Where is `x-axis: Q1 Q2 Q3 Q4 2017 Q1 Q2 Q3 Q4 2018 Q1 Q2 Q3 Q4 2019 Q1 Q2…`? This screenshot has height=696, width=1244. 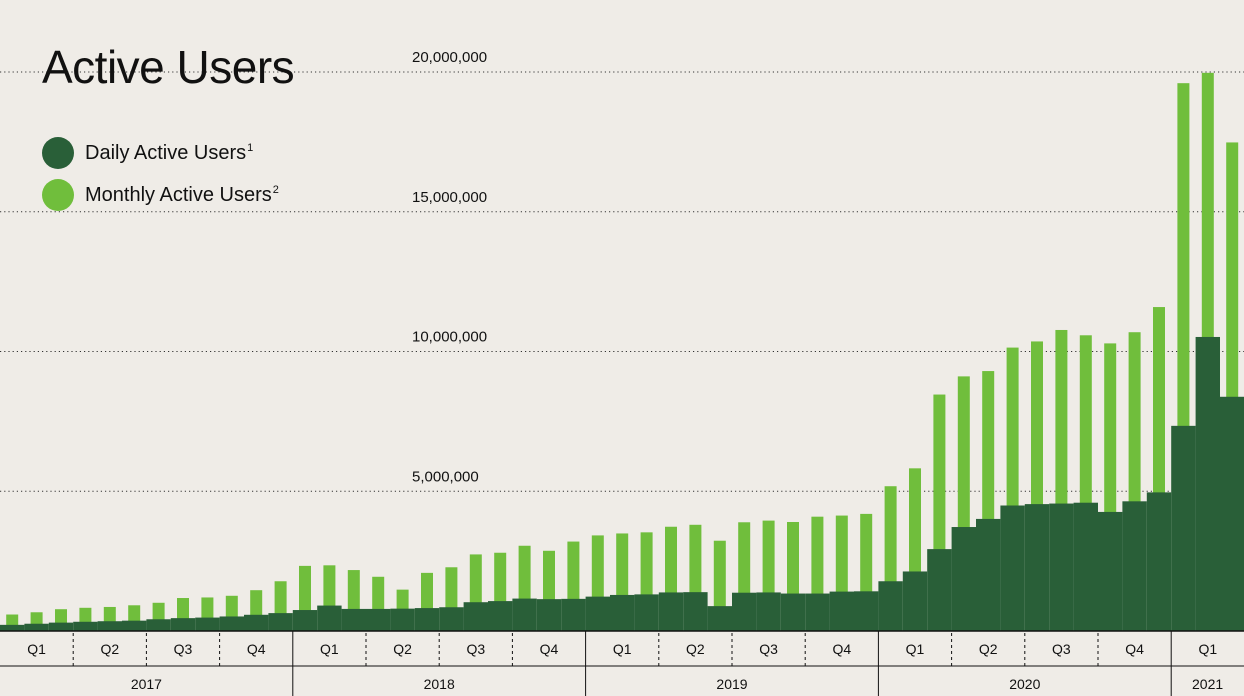 x-axis: Q1 Q2 Q3 Q4 2017 Q1 Q2 Q3 Q4 2018 Q1 Q2 Q3 Q4 2019 Q1 Q2… is located at coordinates (622, 663).